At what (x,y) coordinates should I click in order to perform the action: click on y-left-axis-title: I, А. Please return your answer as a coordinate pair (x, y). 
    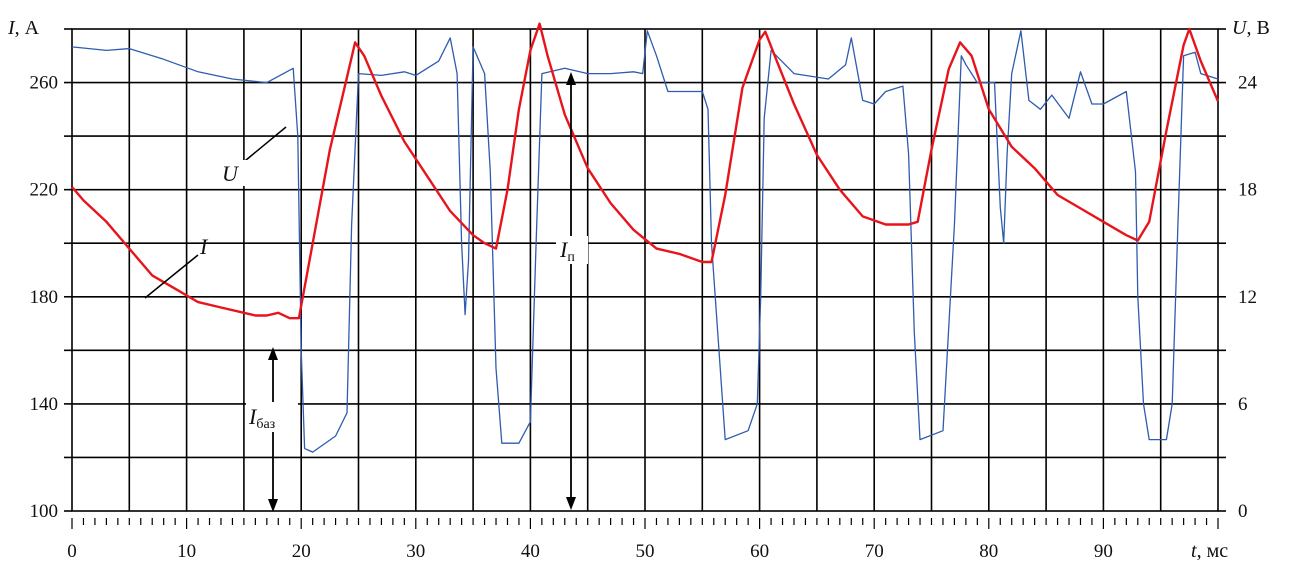
    Looking at the image, I should click on (23, 28).